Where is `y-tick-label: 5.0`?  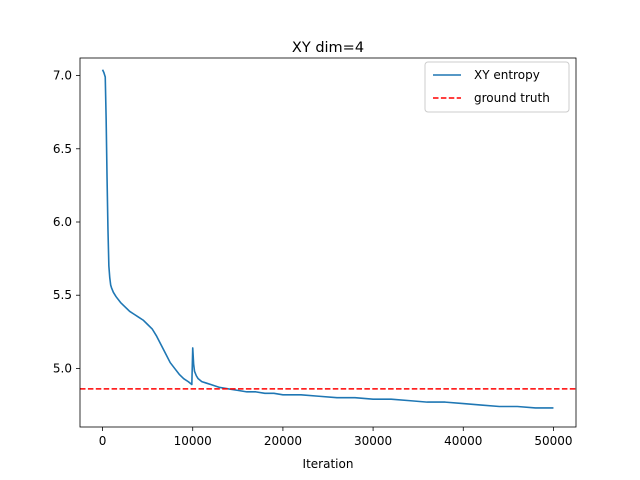
y-tick-label: 5.0 is located at coordinates (62, 368).